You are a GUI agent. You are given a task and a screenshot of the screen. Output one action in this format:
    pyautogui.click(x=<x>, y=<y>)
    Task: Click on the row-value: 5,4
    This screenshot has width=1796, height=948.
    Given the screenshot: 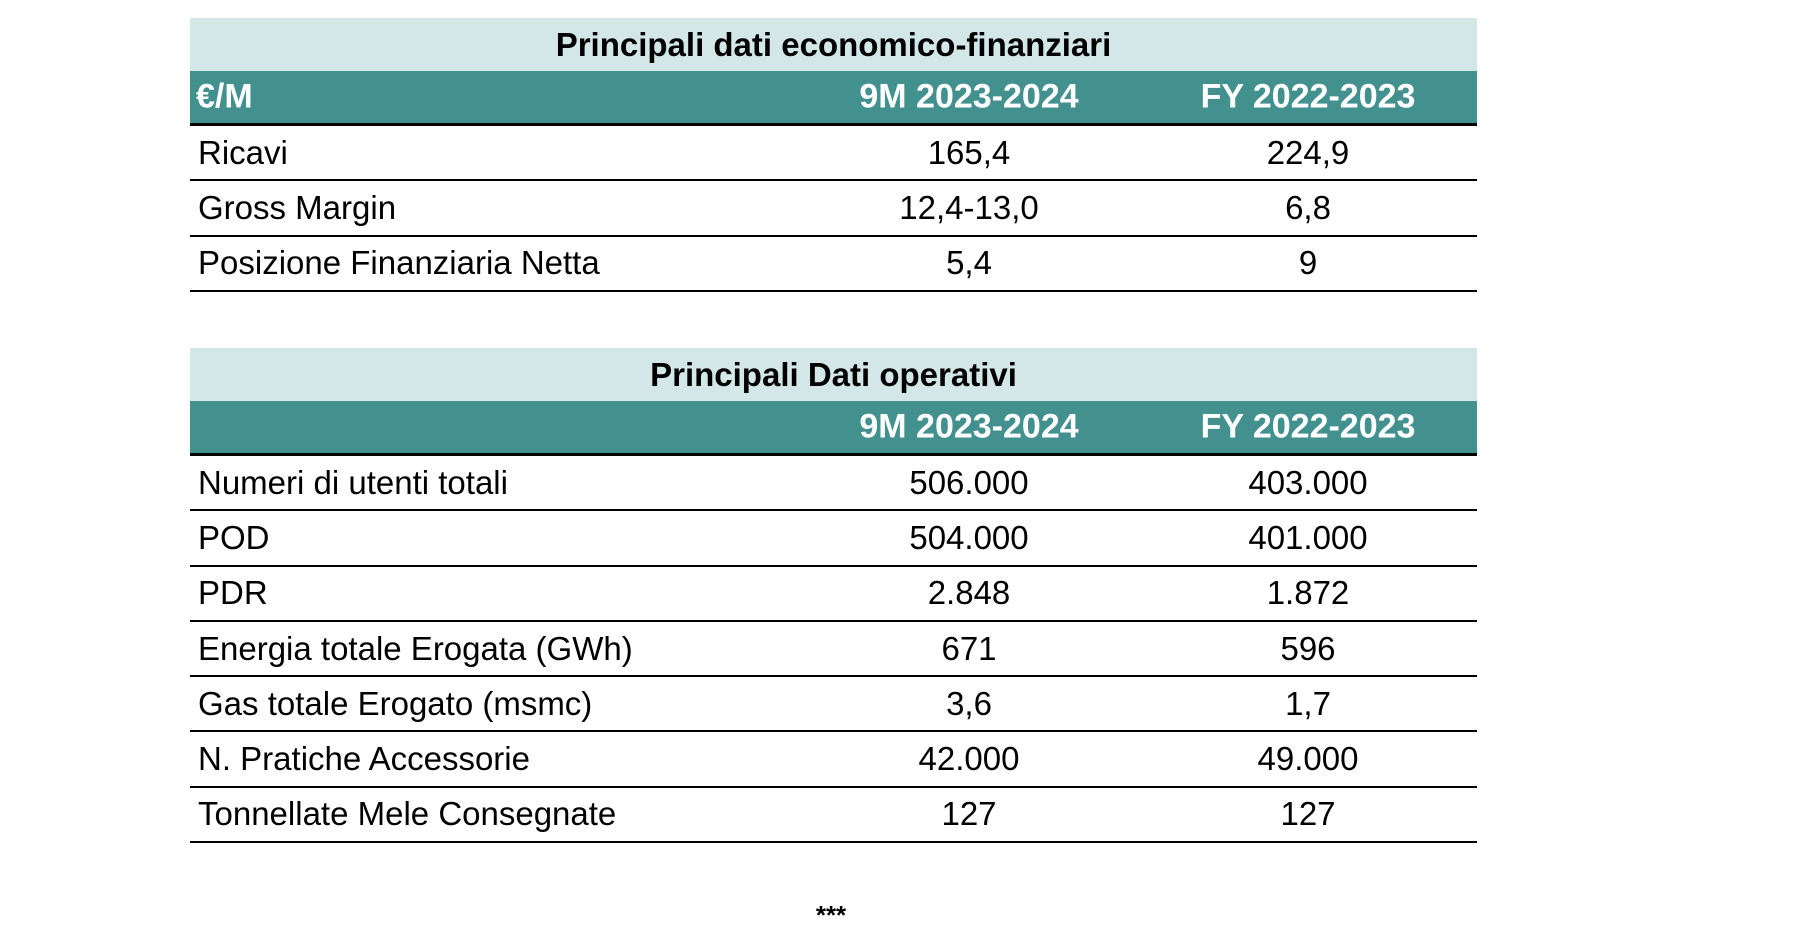 What is the action you would take?
    pyautogui.click(x=969, y=263)
    